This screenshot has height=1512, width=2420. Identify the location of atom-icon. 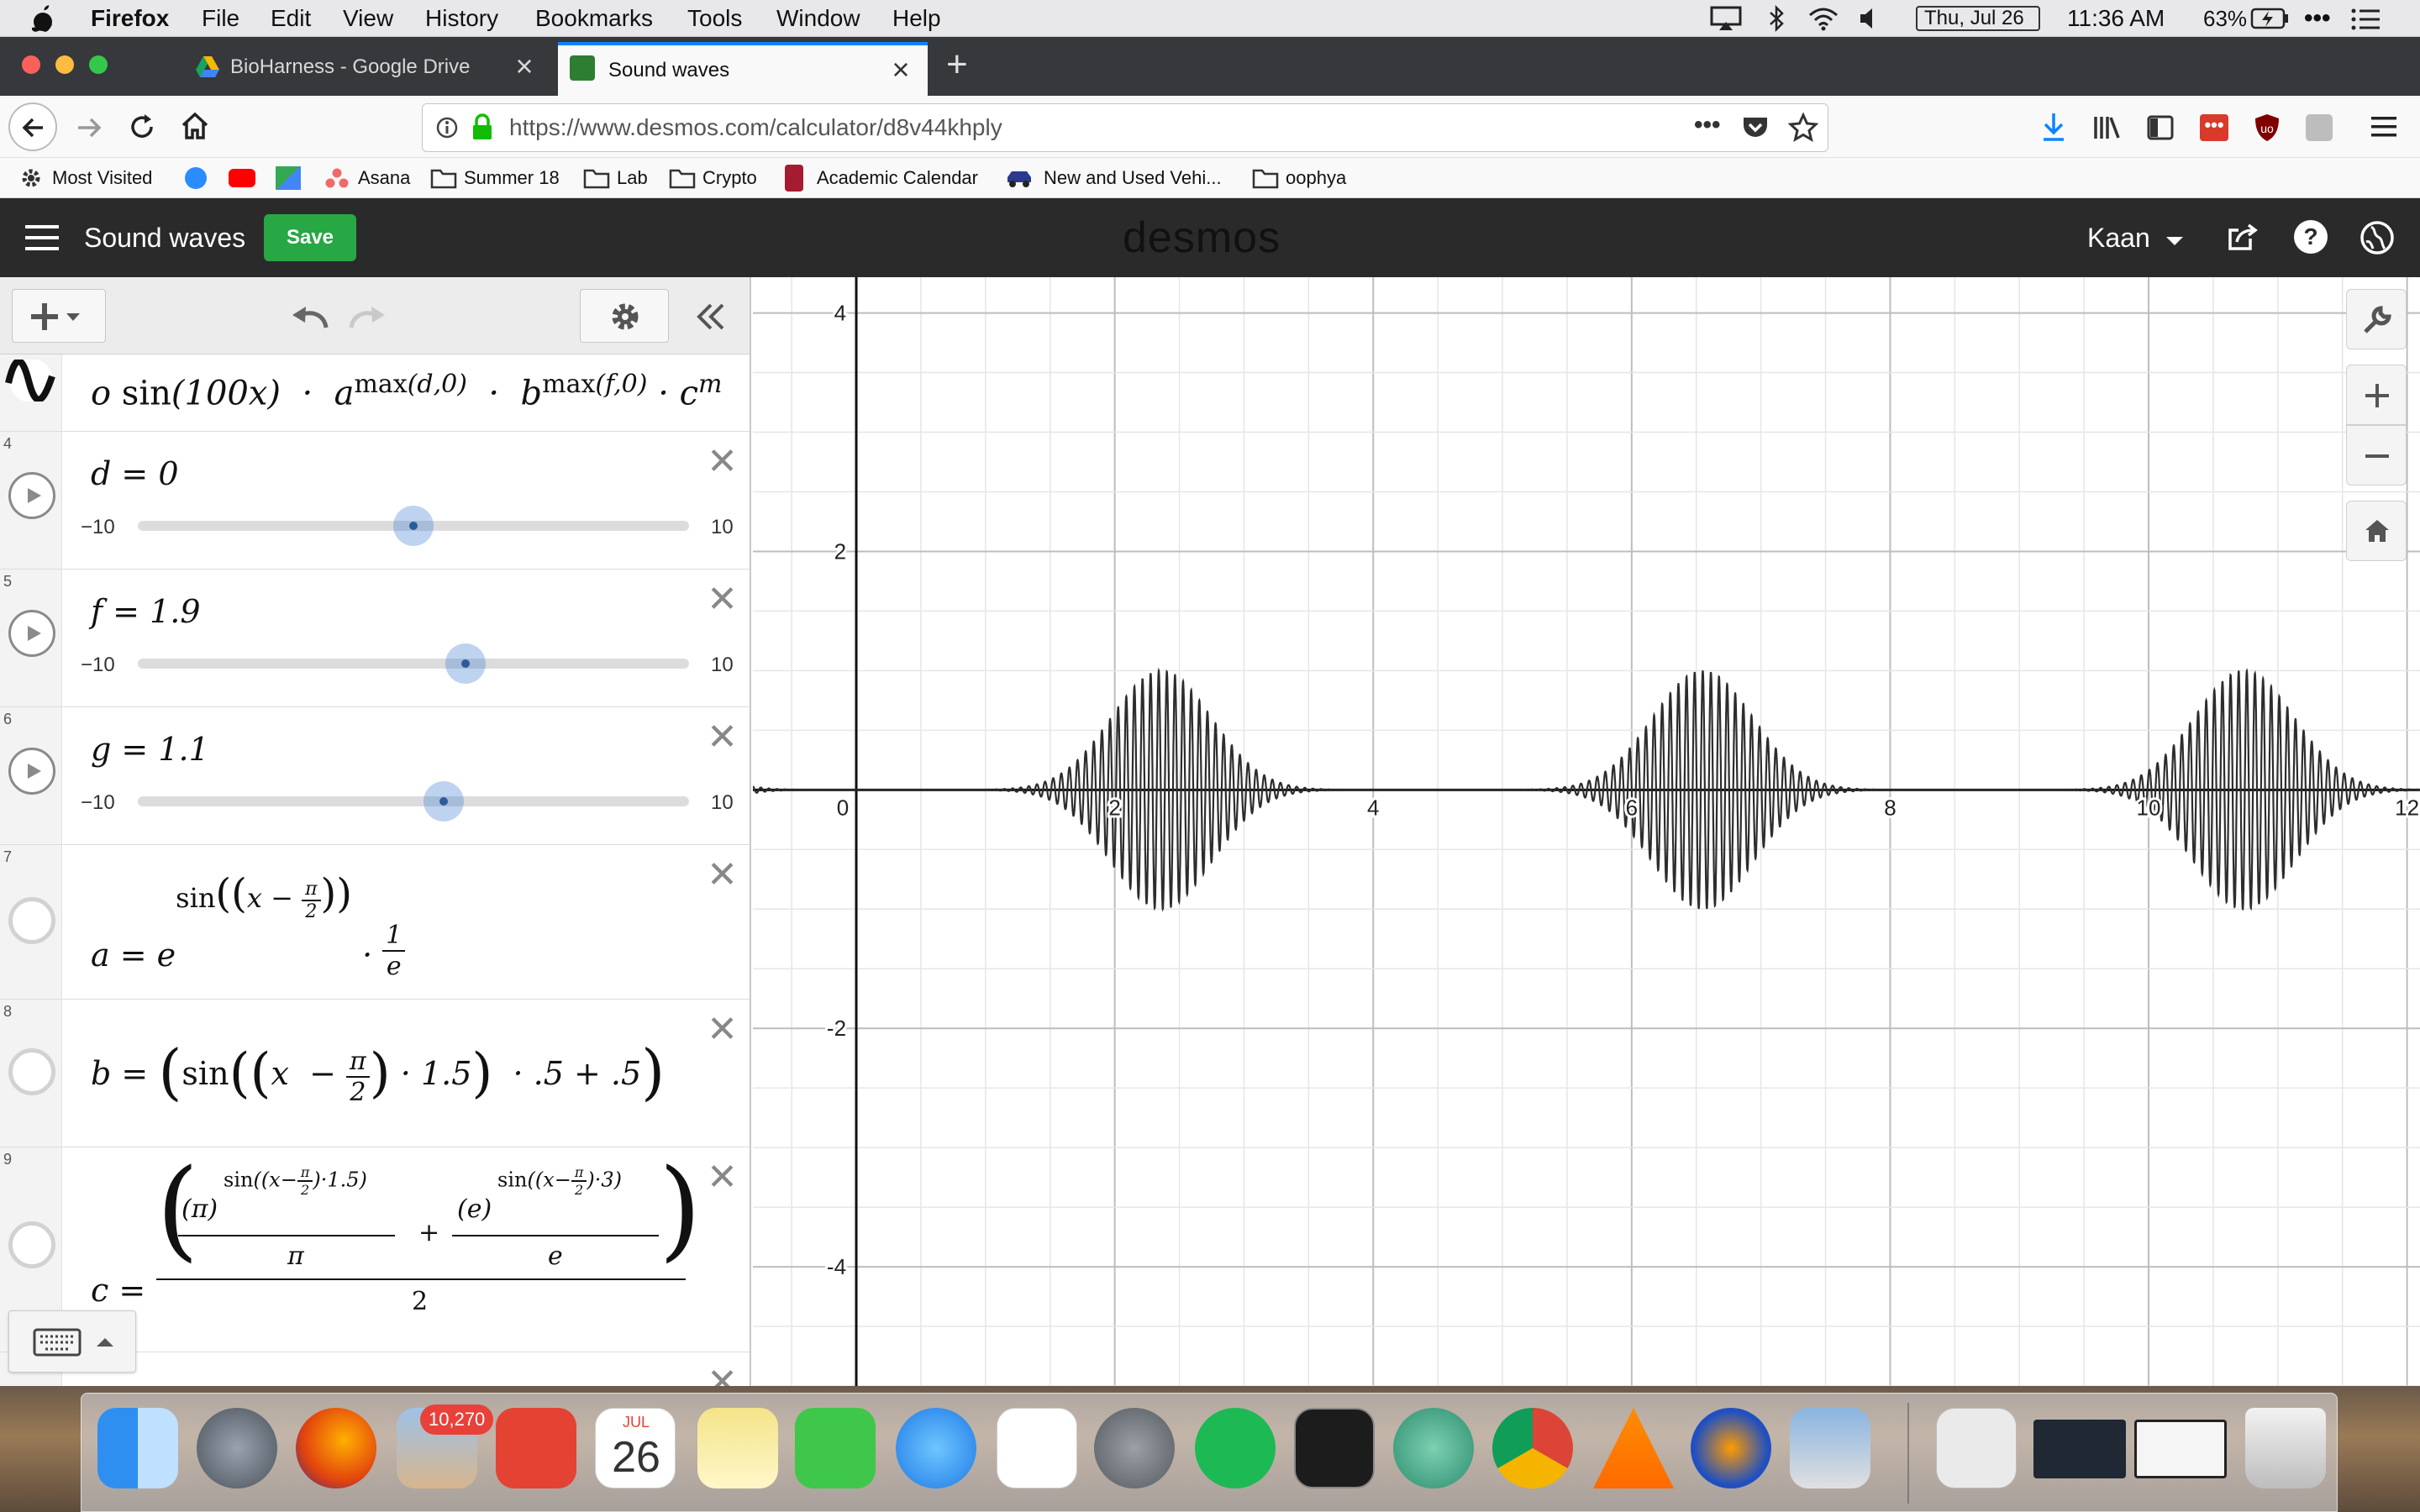
(1434, 1448).